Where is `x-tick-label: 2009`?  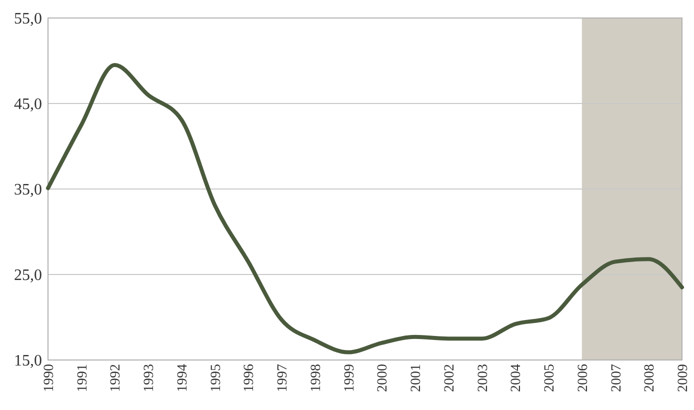 x-tick-label: 2009 is located at coordinates (683, 378).